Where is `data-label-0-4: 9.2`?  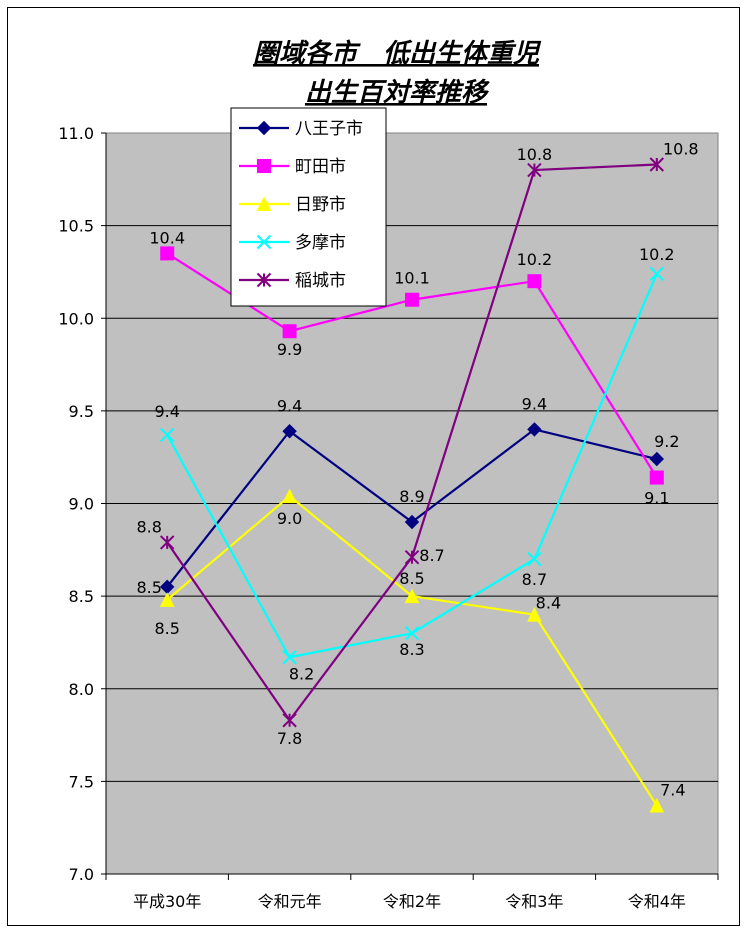
data-label-0-4: 9.2 is located at coordinates (666, 441).